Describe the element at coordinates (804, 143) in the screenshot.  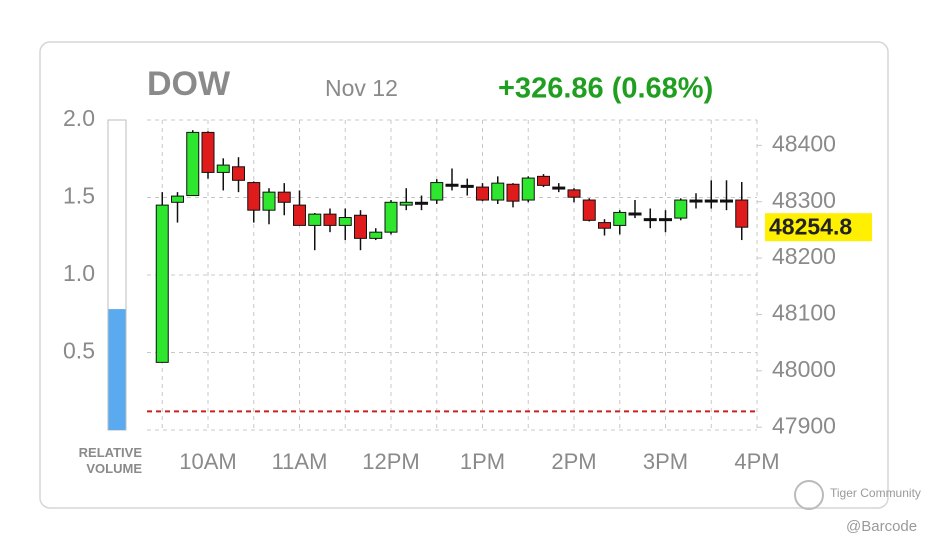
I see `y2-tick-label: 48400` at that location.